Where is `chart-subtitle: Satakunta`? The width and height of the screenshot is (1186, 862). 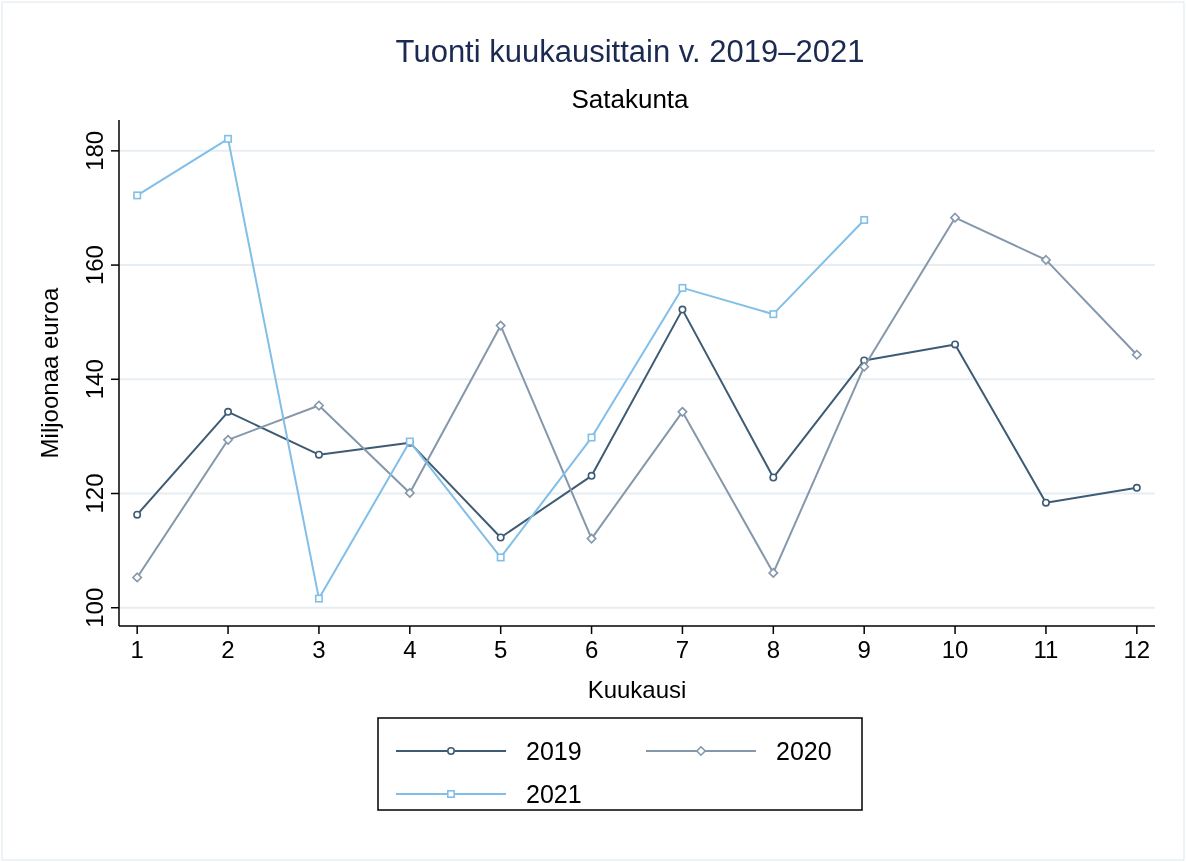
chart-subtitle: Satakunta is located at coordinates (630, 99).